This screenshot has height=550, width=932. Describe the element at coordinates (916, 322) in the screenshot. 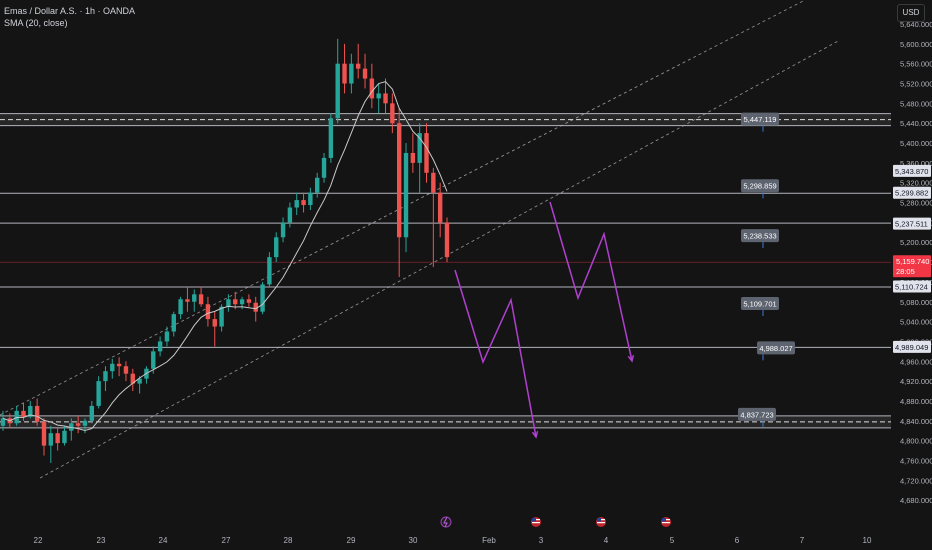

I see `y-axis-tick-label: 5,040.000` at that location.